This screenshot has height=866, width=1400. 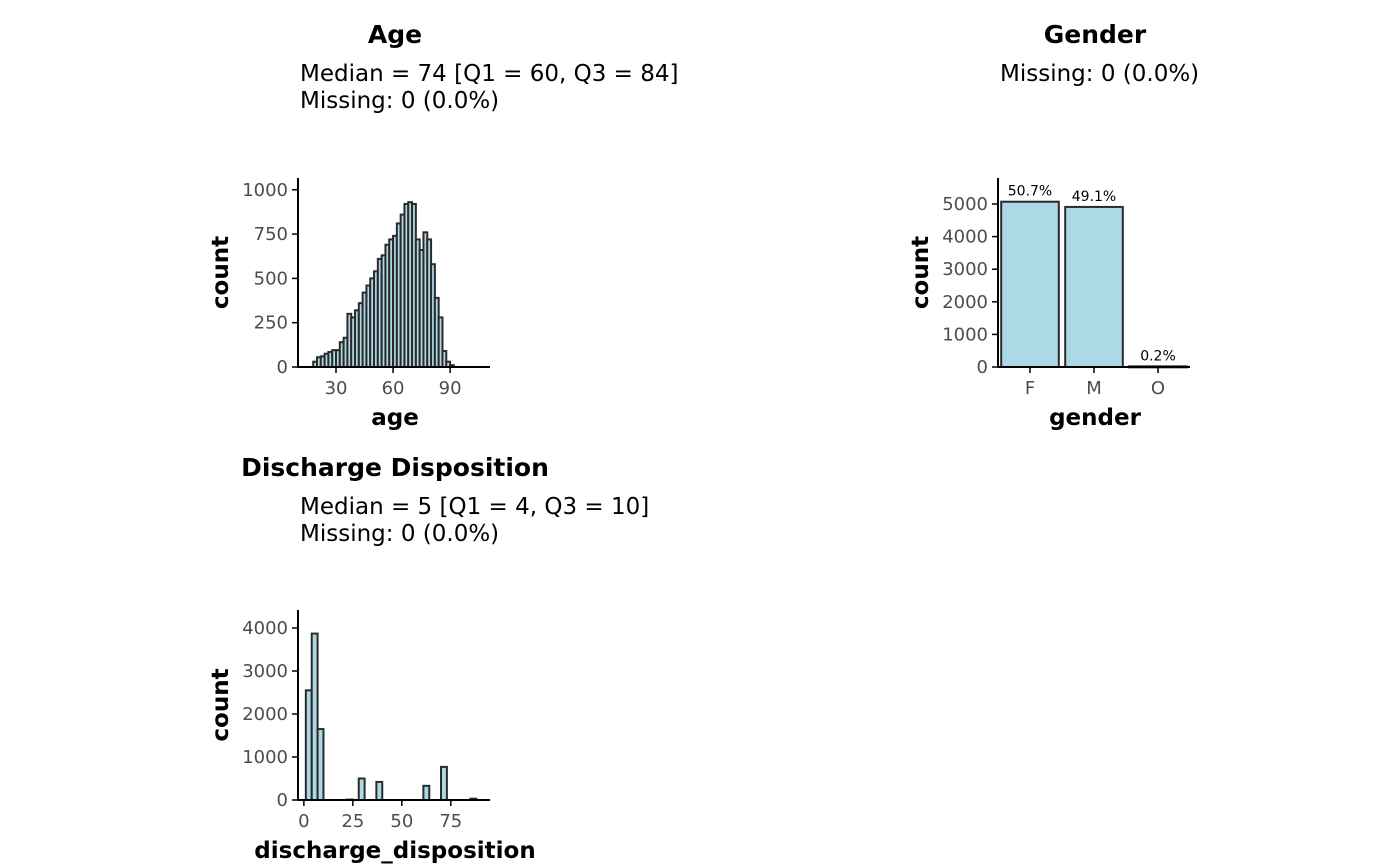 What do you see at coordinates (1158, 388) in the screenshot?
I see `x-tick-label: O` at bounding box center [1158, 388].